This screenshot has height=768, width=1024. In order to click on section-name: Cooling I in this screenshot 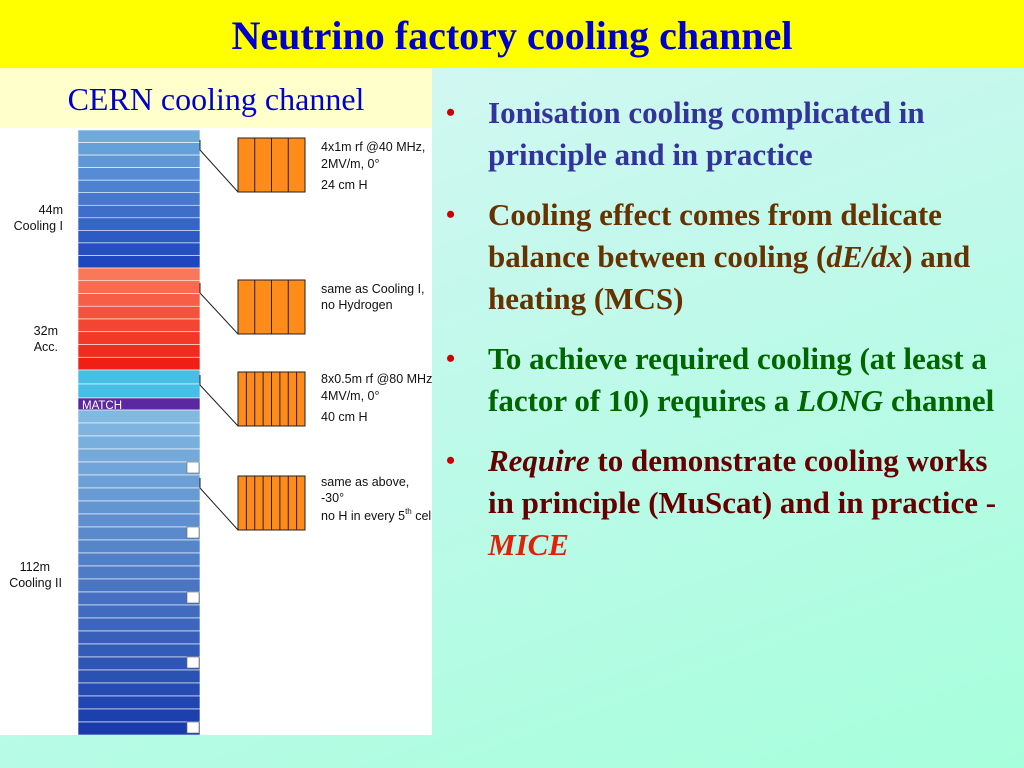, I will do `click(38, 226)`.